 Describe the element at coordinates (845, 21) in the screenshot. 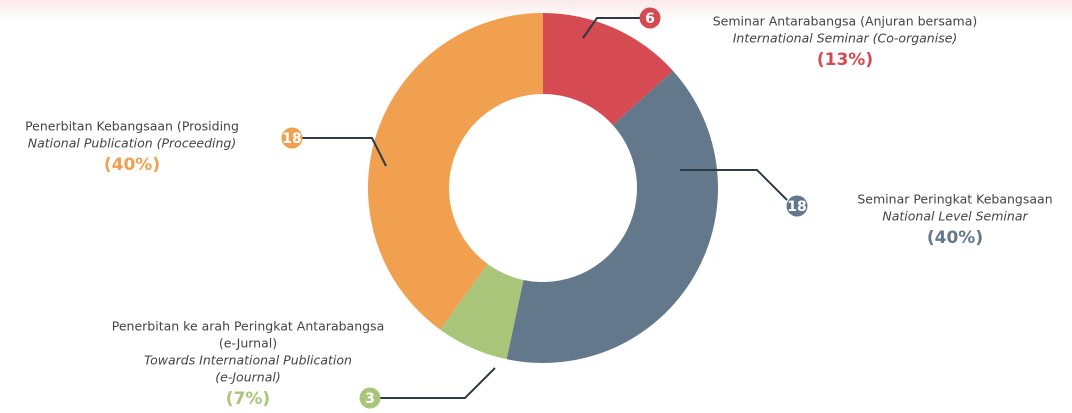

I see `label-malay: Seminar Antarabangsa (Anjuran bersama)` at that location.